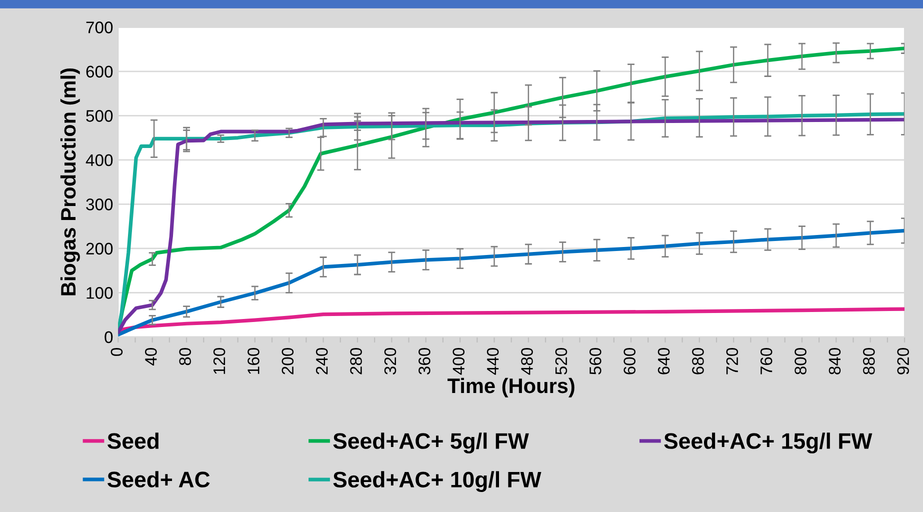  I want to click on x-tick-label: 280, so click(356, 361).